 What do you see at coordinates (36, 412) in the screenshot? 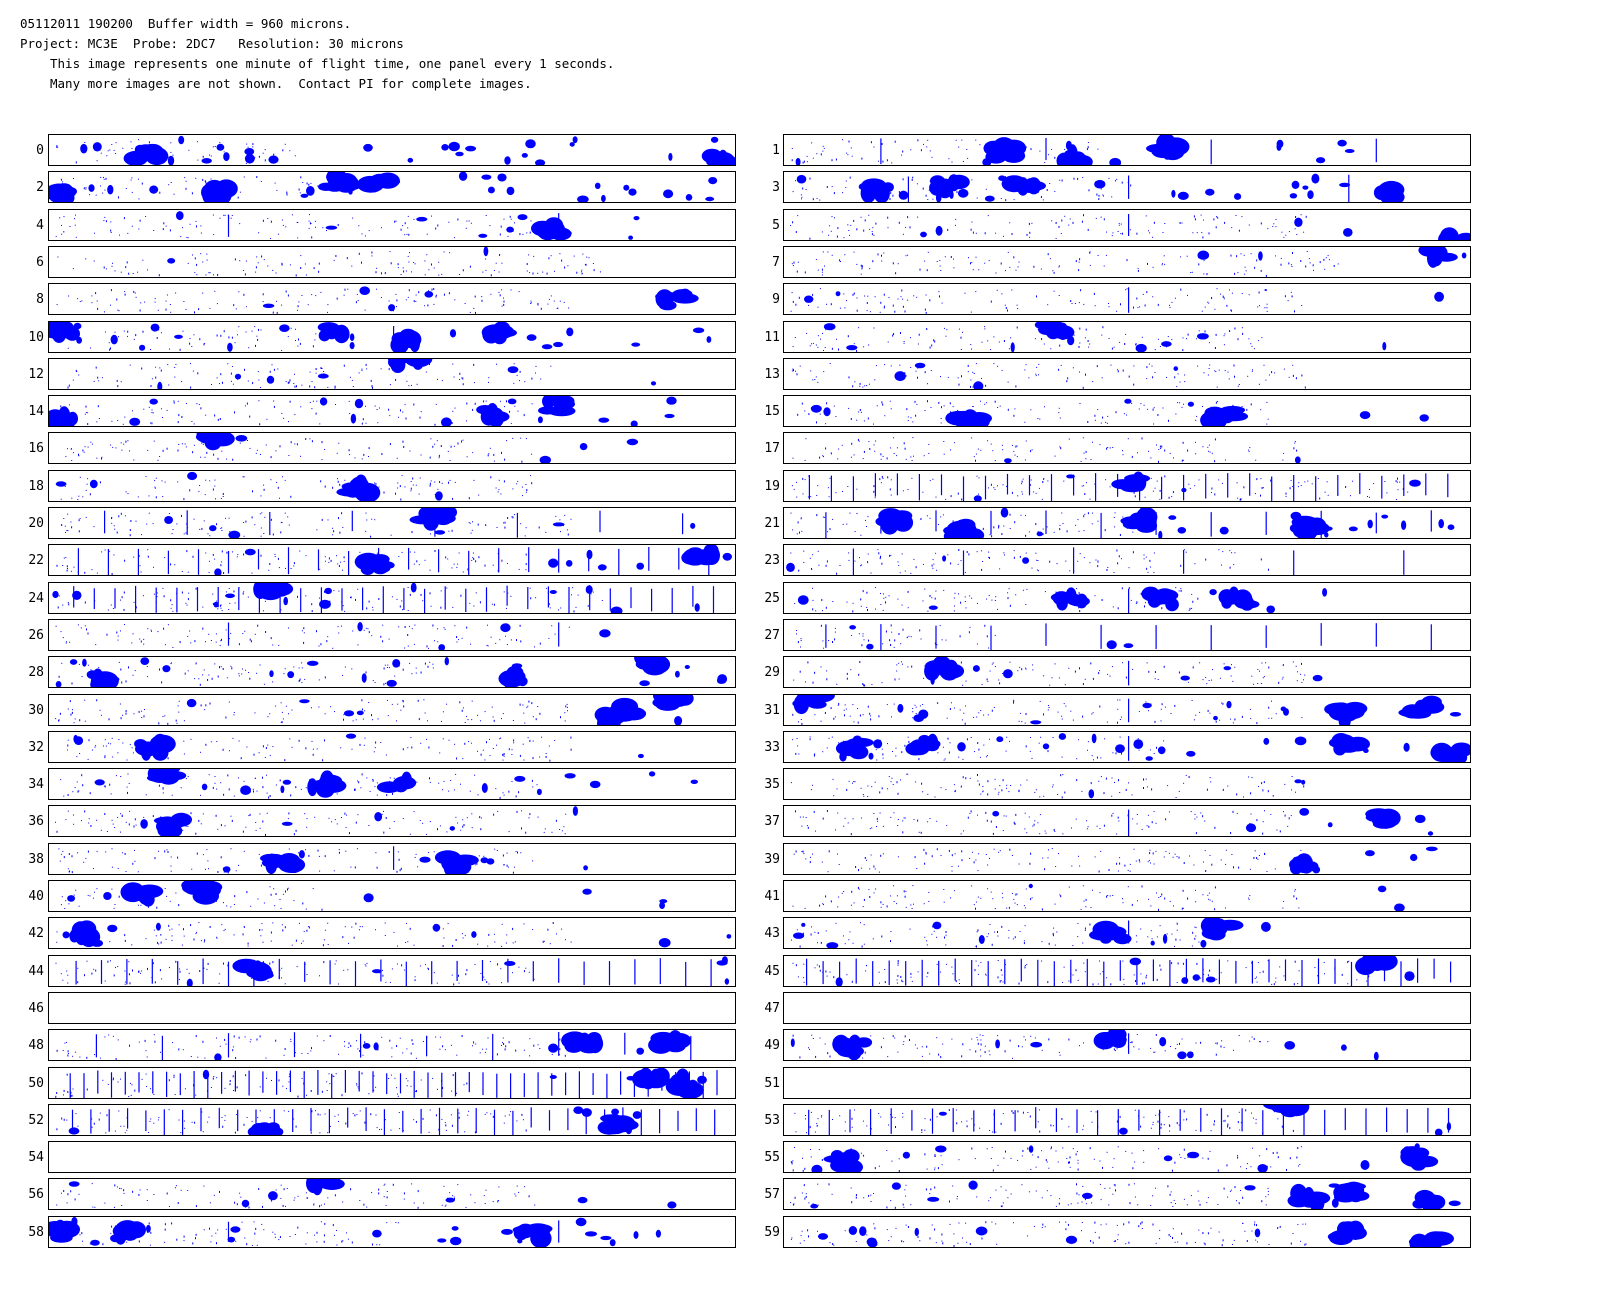
I see `panel-label: 14` at bounding box center [36, 412].